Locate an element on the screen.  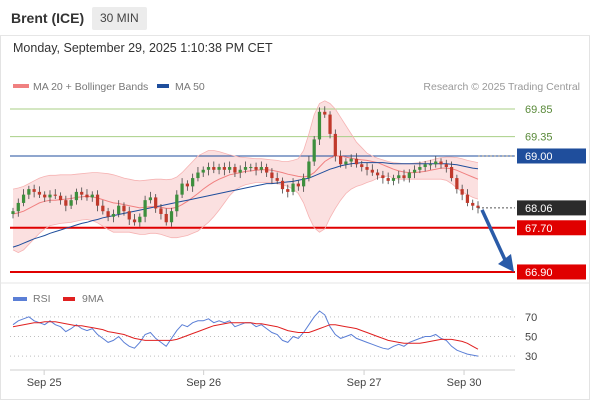
rsi-panel: 70 50 30 is located at coordinates (273, 336).